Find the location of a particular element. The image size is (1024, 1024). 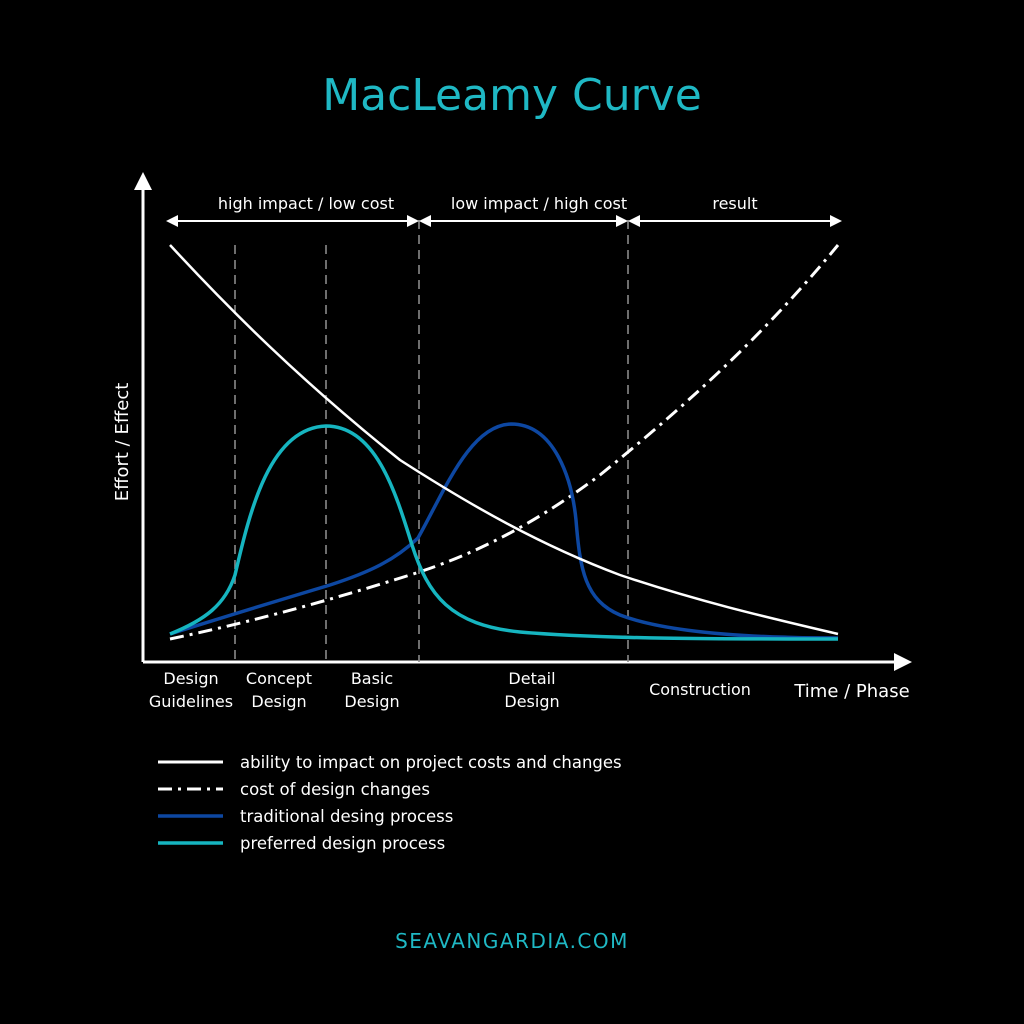

phase-label-line1: Design is located at coordinates (190, 678).